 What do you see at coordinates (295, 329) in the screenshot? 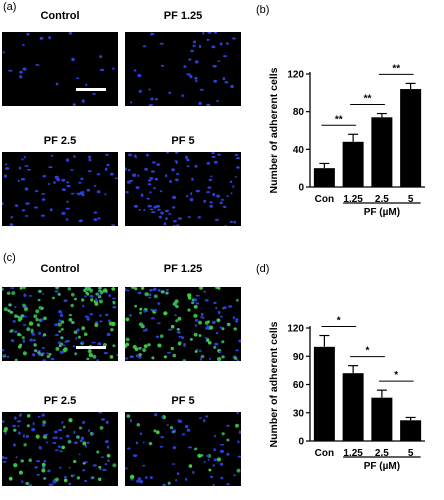
I see `y-tick-label: 120` at bounding box center [295, 329].